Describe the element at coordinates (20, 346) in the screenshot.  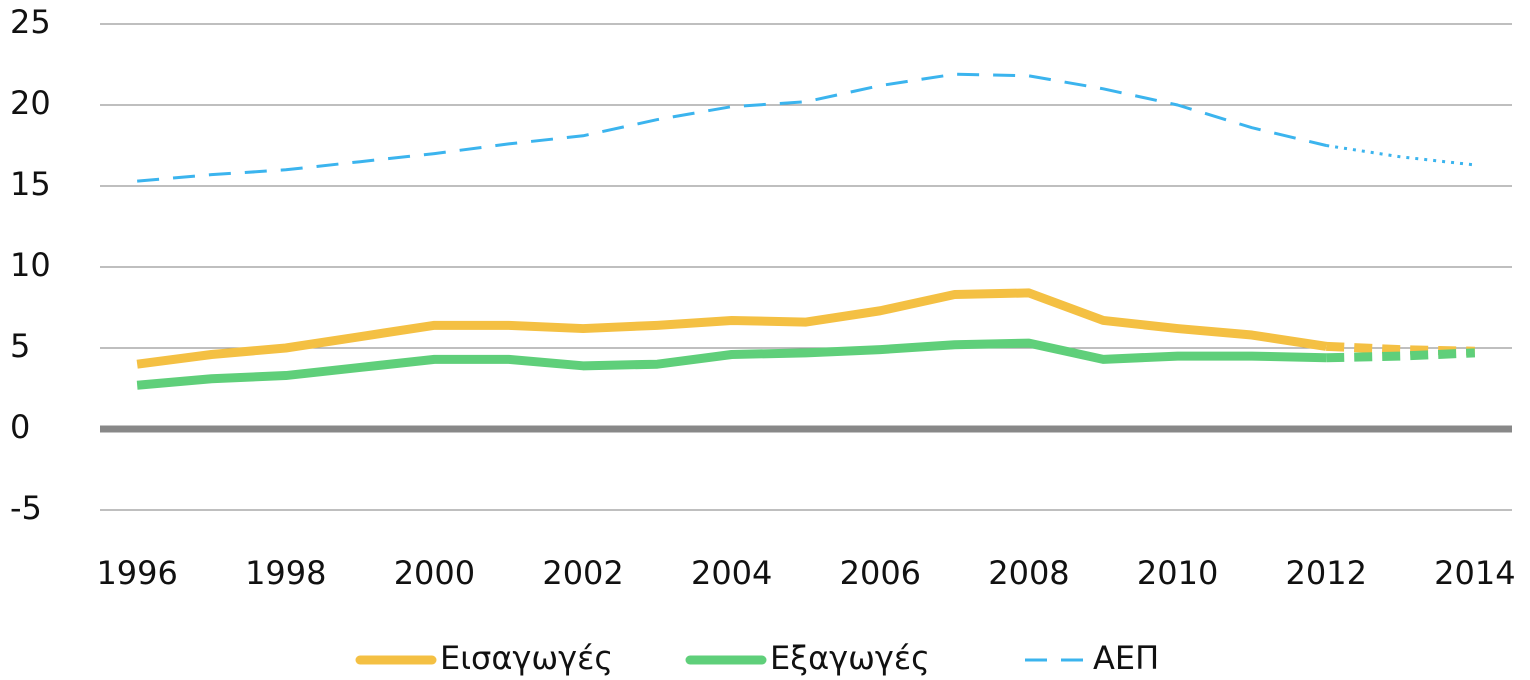
I see `y-tick-label: 5` at that location.